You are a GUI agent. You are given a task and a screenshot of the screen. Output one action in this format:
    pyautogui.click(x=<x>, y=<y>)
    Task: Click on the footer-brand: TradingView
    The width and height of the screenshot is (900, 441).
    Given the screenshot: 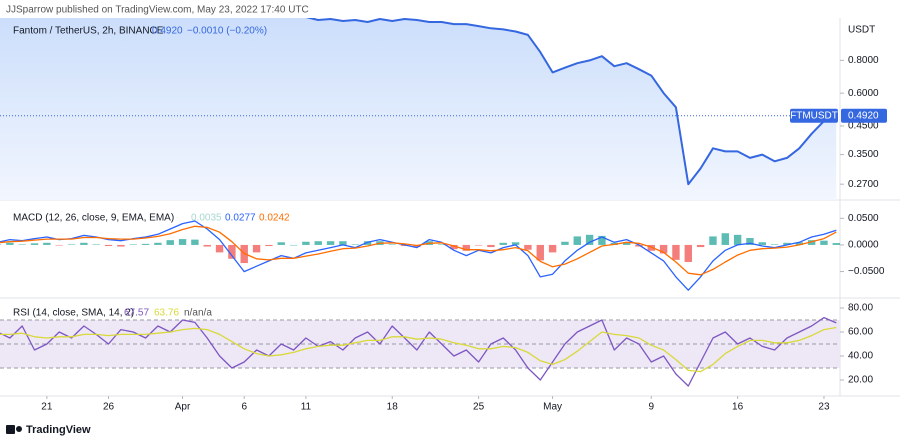 What is the action you would take?
    pyautogui.click(x=58, y=430)
    